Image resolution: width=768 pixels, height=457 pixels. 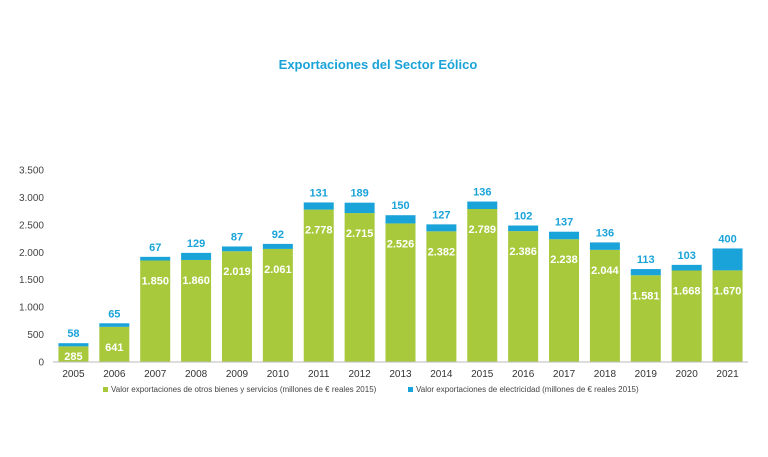 I want to click on x-tick-label: 2015, so click(x=482, y=374).